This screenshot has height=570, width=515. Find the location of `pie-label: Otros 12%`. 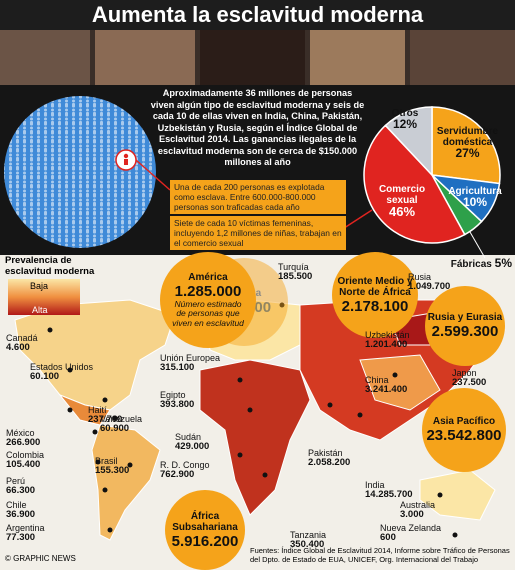

pie-label: Otros 12% is located at coordinates (405, 119).